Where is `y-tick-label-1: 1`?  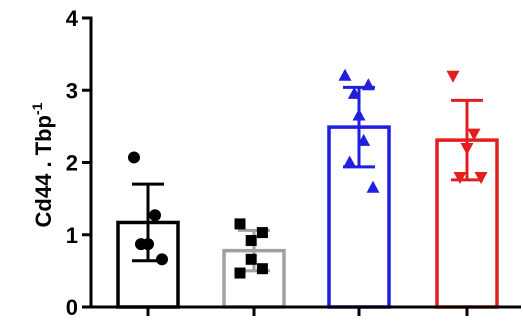
y-tick-label-1: 1 is located at coordinates (72, 235).